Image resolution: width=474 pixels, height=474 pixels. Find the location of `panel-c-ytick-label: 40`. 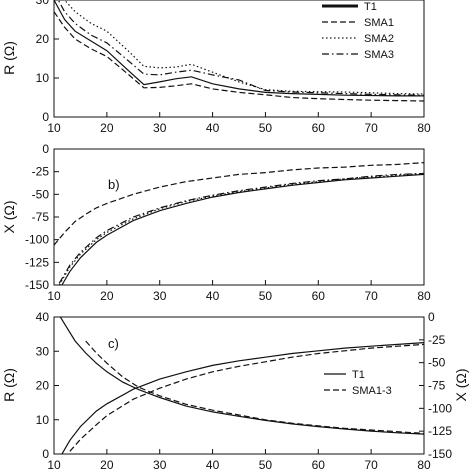

panel-c-ytick-label: 40 is located at coordinates (43, 317).